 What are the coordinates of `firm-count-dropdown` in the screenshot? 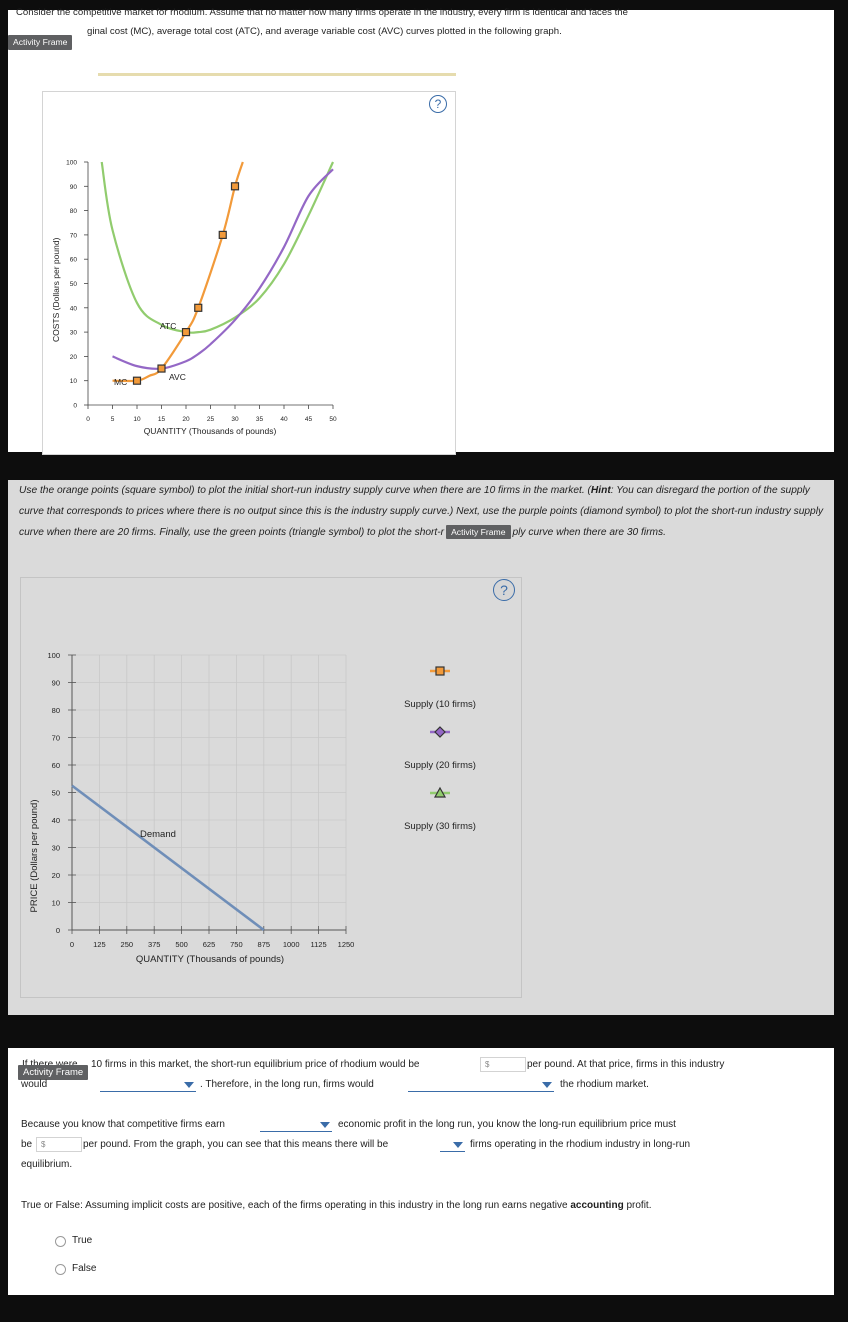 It's located at (452, 1145).